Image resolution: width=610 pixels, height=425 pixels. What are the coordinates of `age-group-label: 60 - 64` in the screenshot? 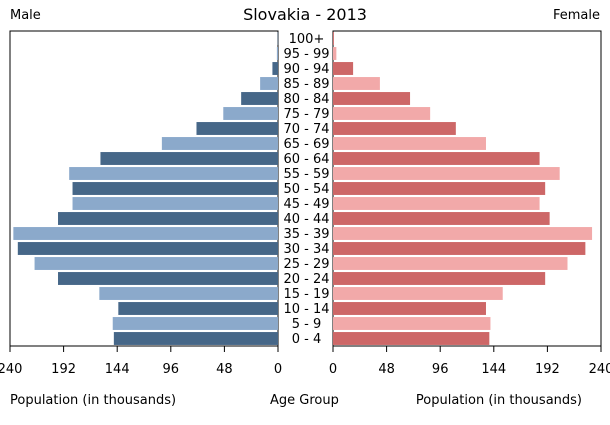 It's located at (306, 159).